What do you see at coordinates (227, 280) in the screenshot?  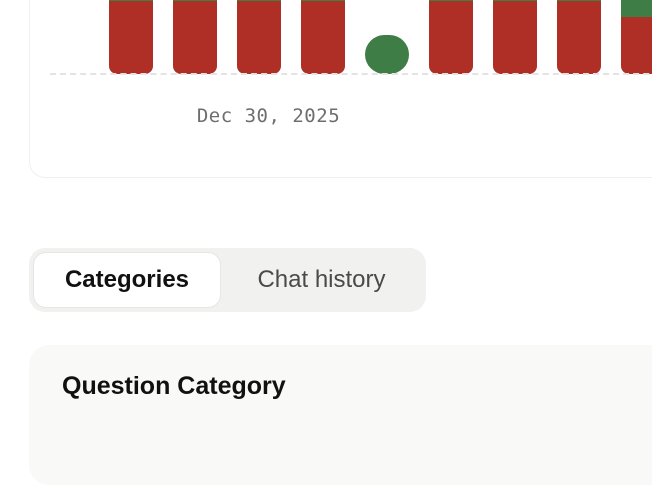 I see `view-tab-group: Categories Chat history` at bounding box center [227, 280].